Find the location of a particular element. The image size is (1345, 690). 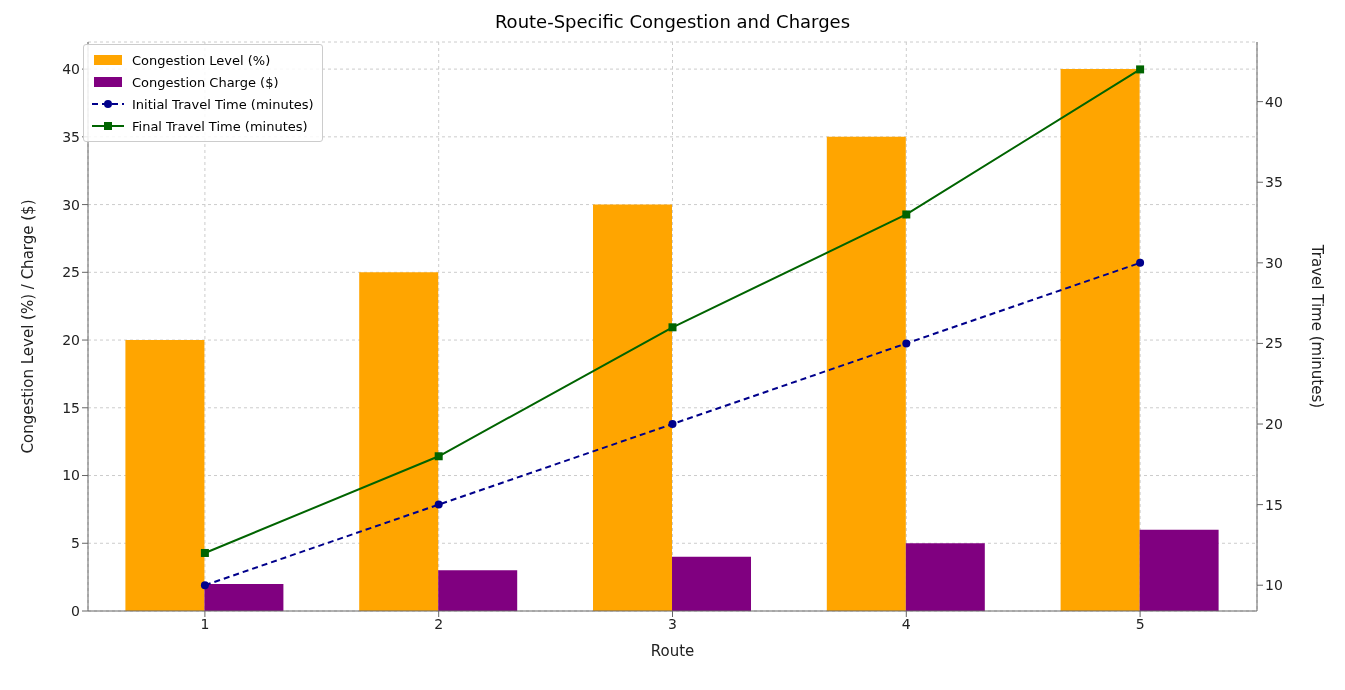

legend-label: Initial Travel Time (minutes) is located at coordinates (223, 104).